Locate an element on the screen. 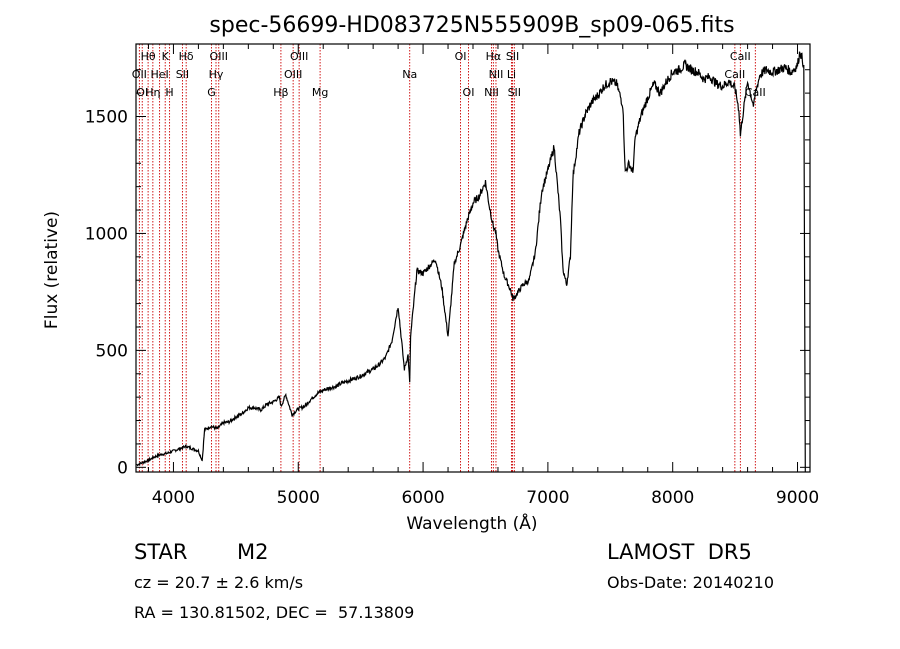 The height and width of the screenshot is (649, 900). line-label: Hα is located at coordinates (494, 56).